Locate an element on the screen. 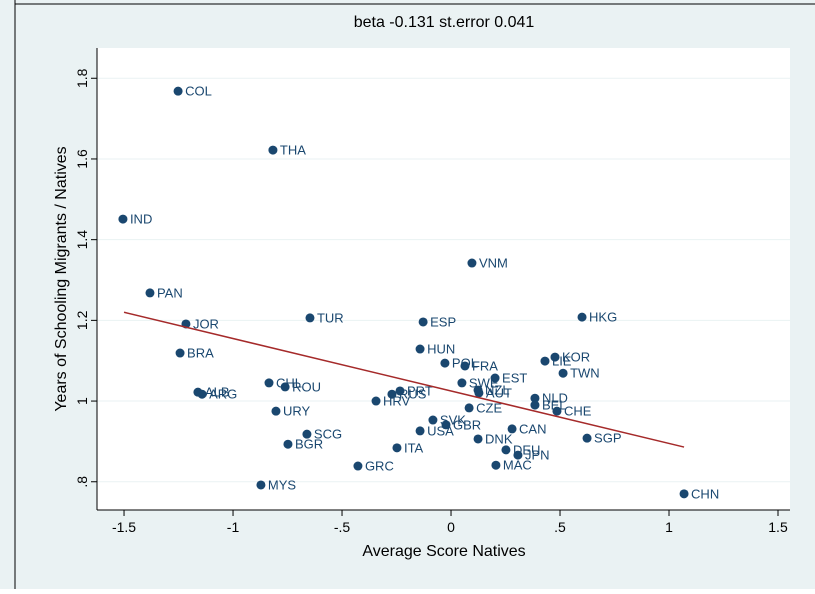 The width and height of the screenshot is (815, 594). point-label: RUS is located at coordinates (413, 394).